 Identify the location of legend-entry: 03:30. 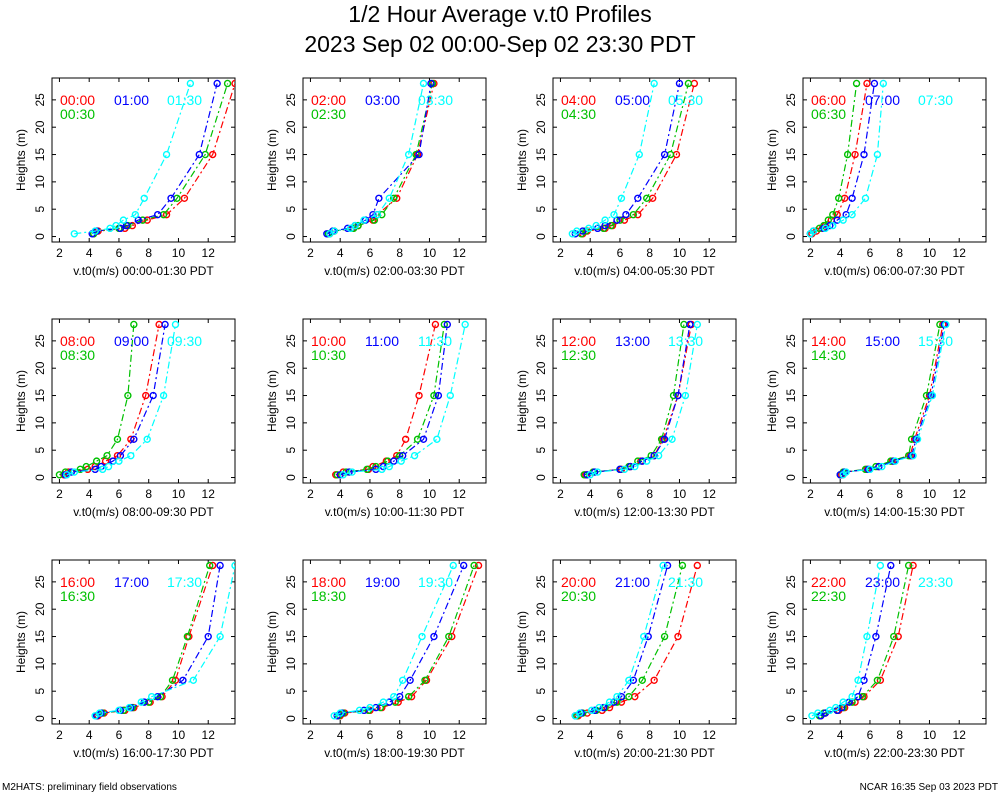
(435, 100).